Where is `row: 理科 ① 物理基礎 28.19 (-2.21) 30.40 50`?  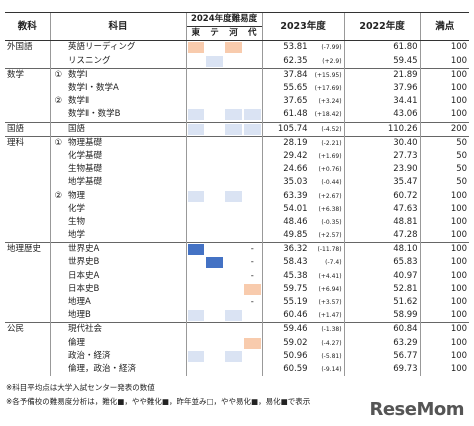
row: 理科 ① 物理基礎 28.19 (-2.21) 30.40 50 is located at coordinates (237, 142).